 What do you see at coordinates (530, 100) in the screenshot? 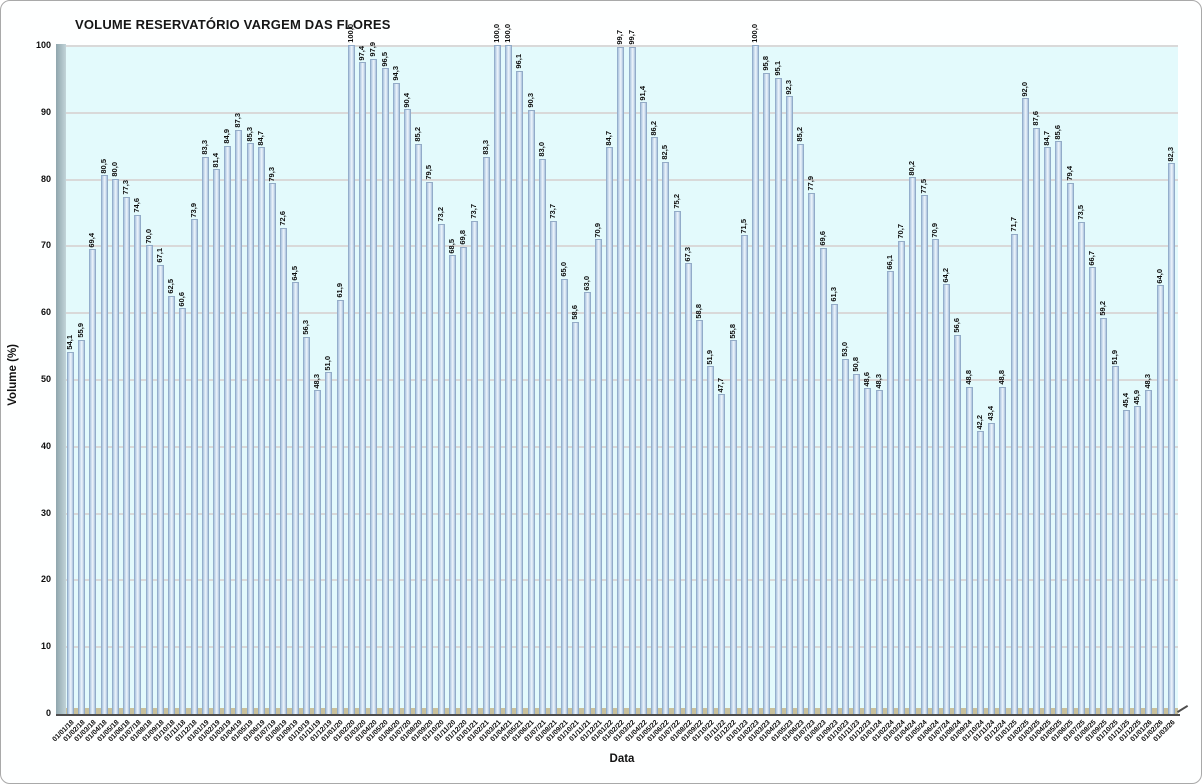
I see `bar-value-label: 90,3` at bounding box center [530, 100].